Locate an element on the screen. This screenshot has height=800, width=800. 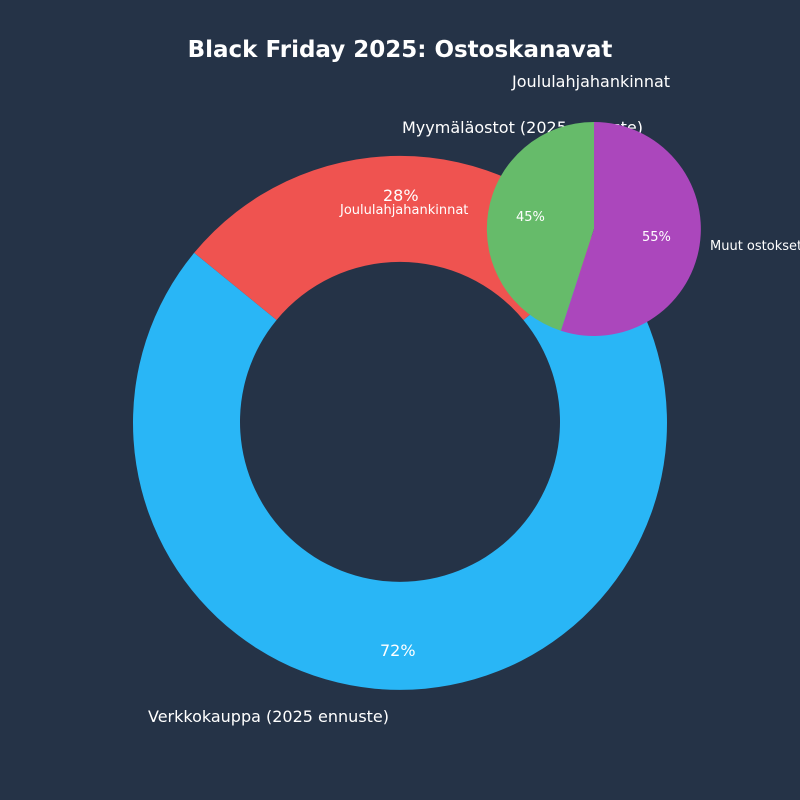
other-pct-label: 55% is located at coordinates (656, 237).